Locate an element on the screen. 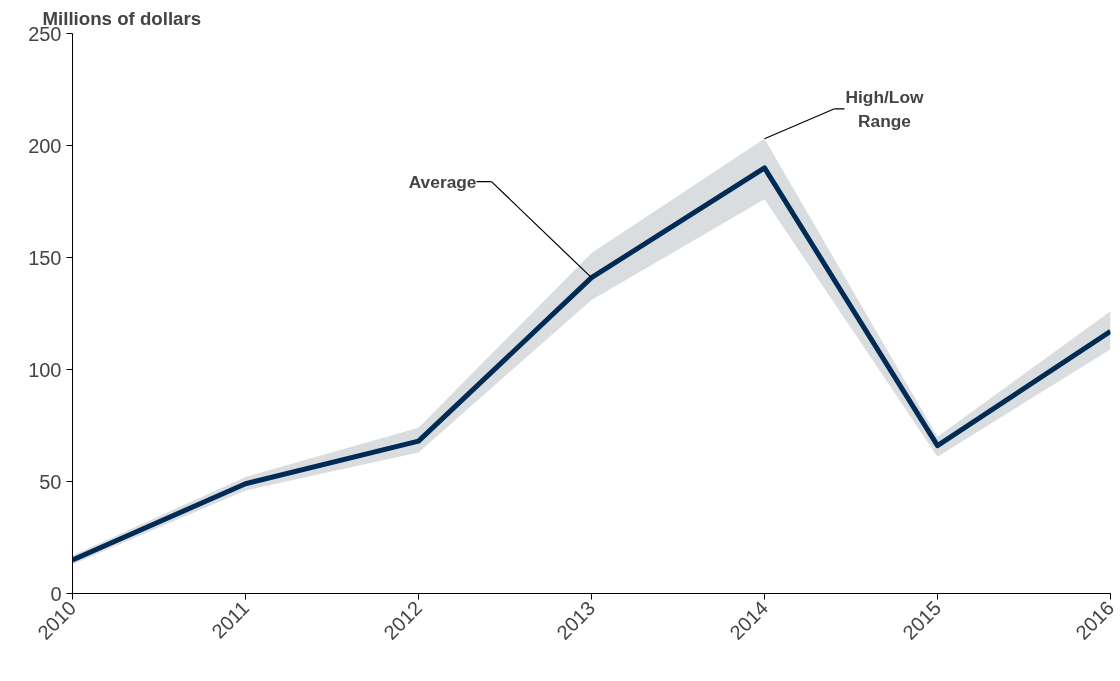 This screenshot has height=681, width=1120. annotation: Average is located at coordinates (442, 181).